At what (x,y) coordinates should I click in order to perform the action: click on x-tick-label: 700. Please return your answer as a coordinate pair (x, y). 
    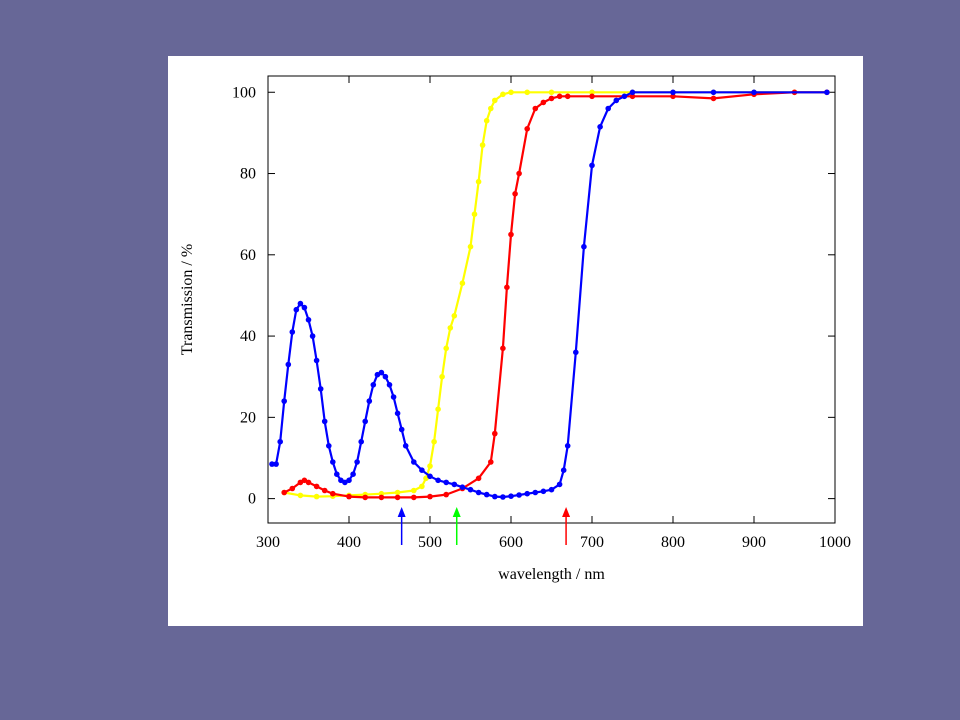
    Looking at the image, I should click on (592, 542).